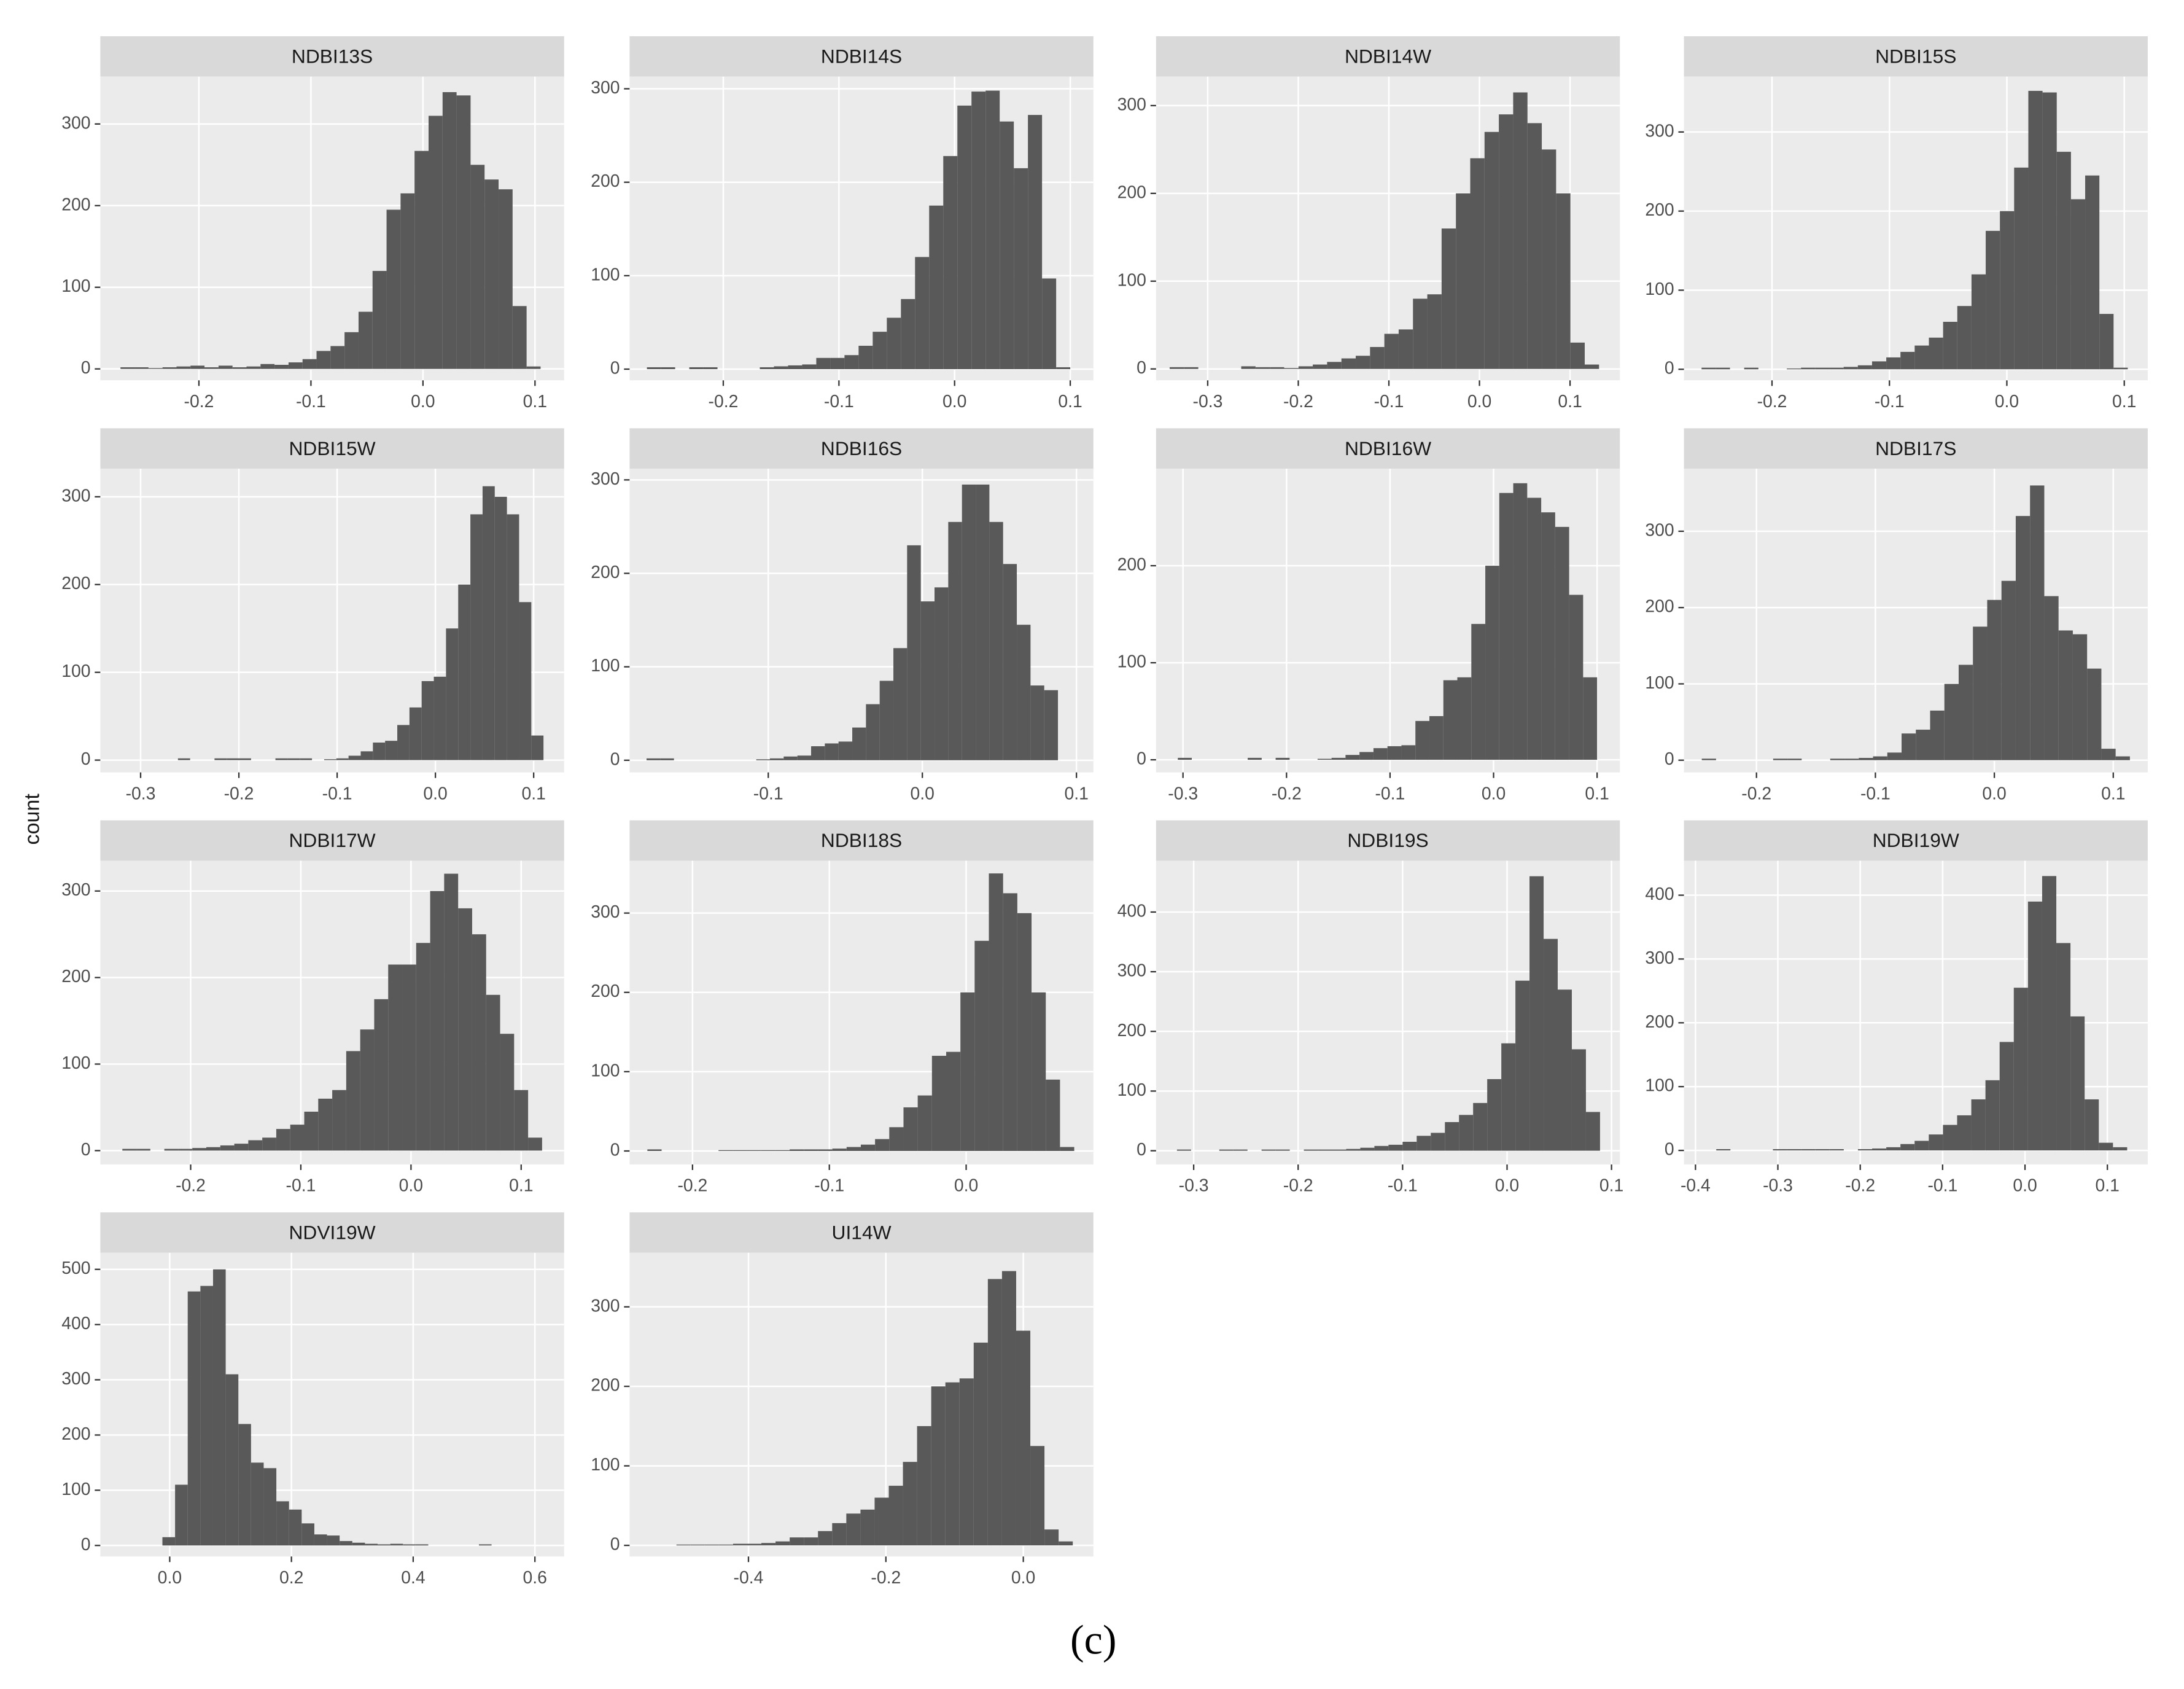  I want to click on x-tick-label: -0.4, so click(749, 1578).